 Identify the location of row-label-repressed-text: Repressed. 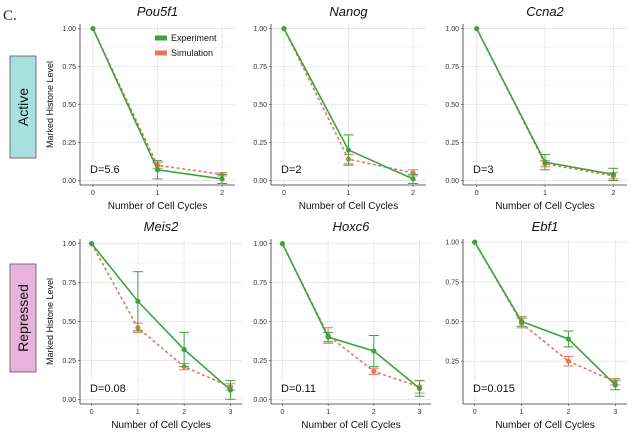
(23, 318).